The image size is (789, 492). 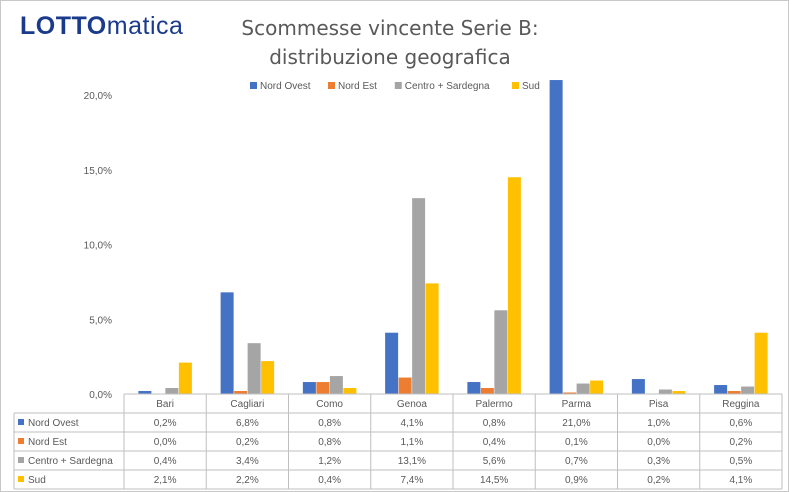 I want to click on logo-part-lotto: LOTTO, so click(x=63, y=26).